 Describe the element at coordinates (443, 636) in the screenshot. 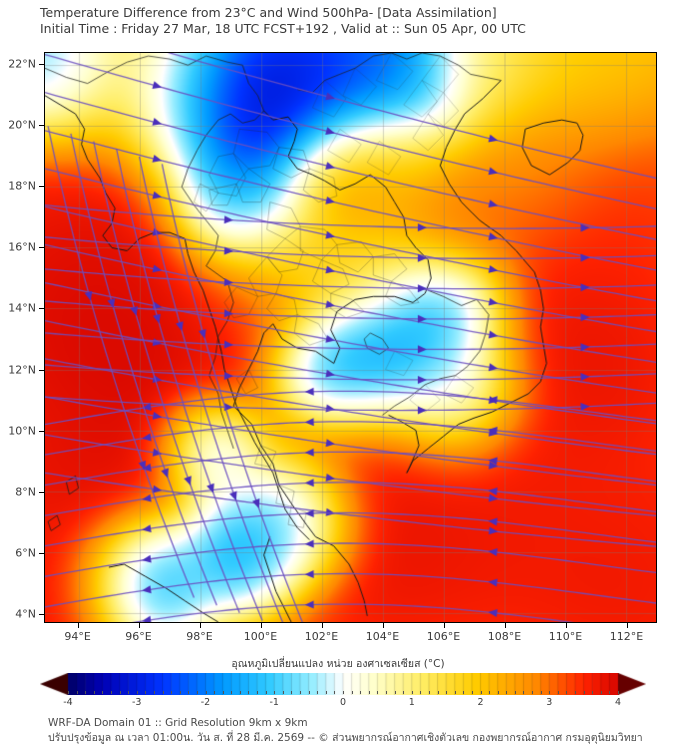

I see `x-axis-tick-label: 106°E` at that location.